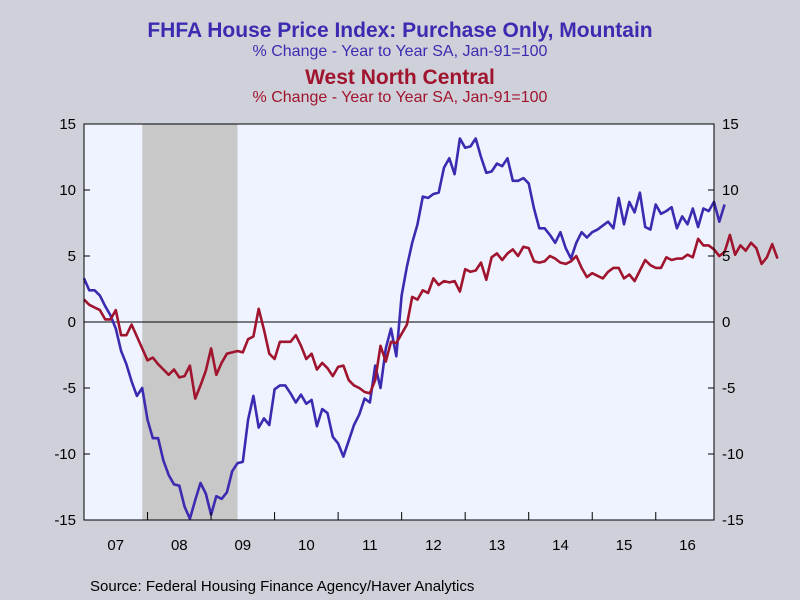 The width and height of the screenshot is (800, 600). Describe the element at coordinates (67, 190) in the screenshot. I see `y-tick-label-left: 10` at that location.